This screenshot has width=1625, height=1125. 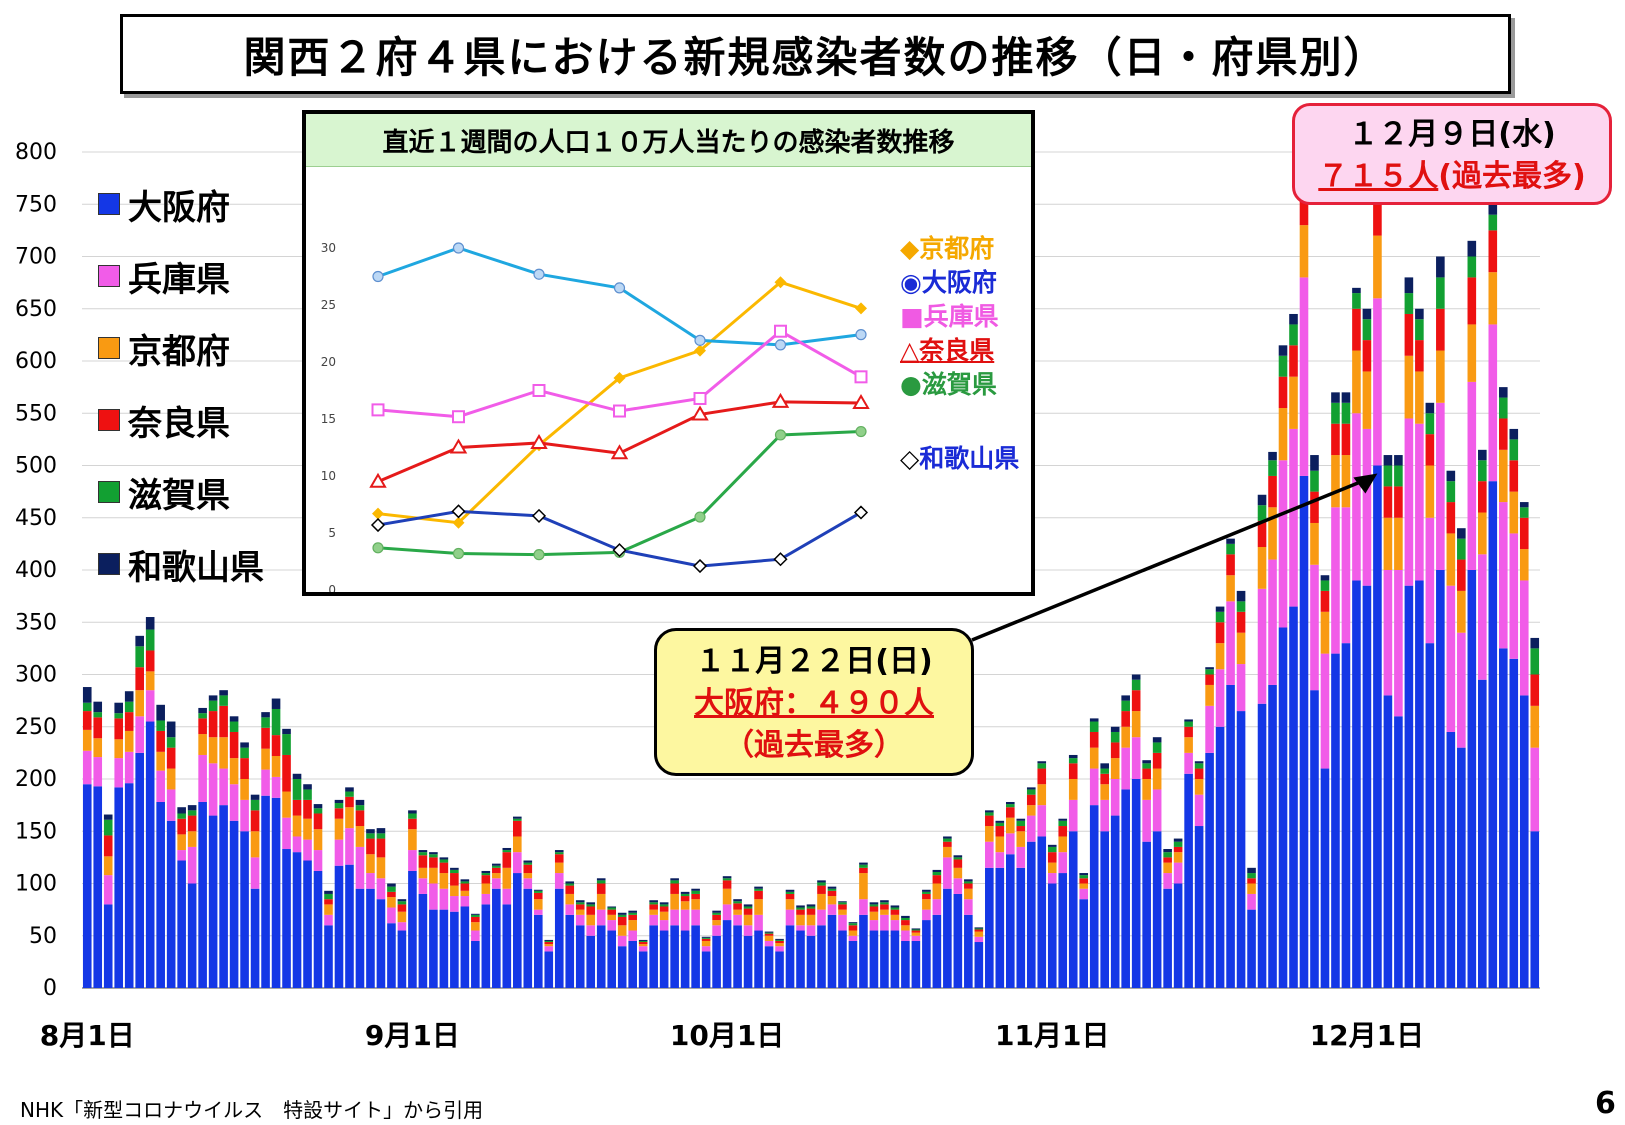 What do you see at coordinates (328, 419) in the screenshot?
I see `inset-y-tick: 15` at bounding box center [328, 419].